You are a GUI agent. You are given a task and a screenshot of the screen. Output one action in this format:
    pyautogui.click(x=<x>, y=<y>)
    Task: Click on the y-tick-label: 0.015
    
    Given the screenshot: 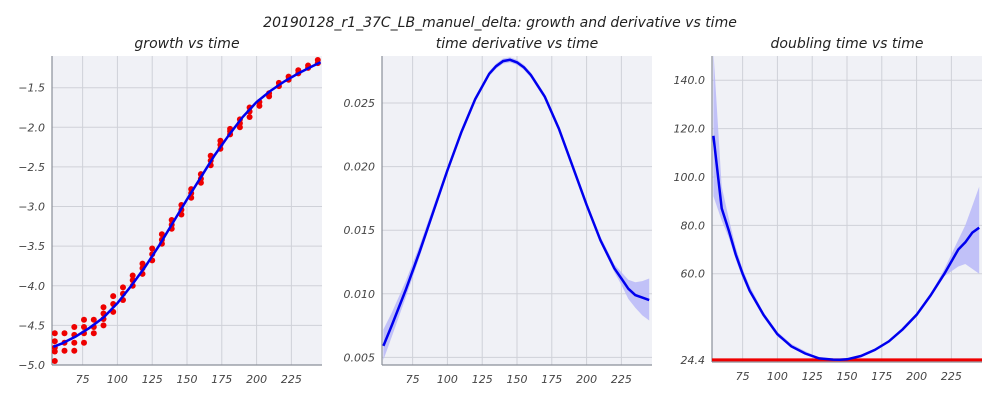 What is the action you would take?
    pyautogui.click(x=360, y=230)
    